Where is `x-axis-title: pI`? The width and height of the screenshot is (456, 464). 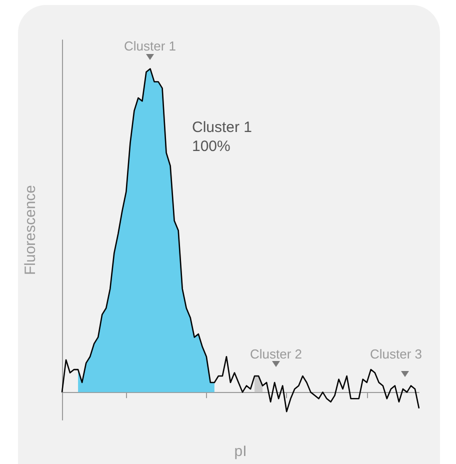 x-axis-title: pI is located at coordinates (240, 451).